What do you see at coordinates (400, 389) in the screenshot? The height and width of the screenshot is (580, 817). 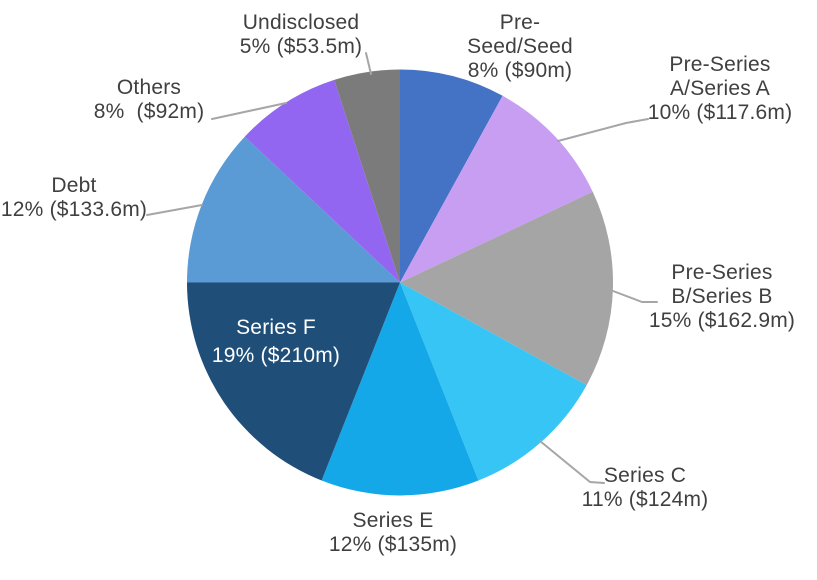 I see `pie-slice-series-e` at bounding box center [400, 389].